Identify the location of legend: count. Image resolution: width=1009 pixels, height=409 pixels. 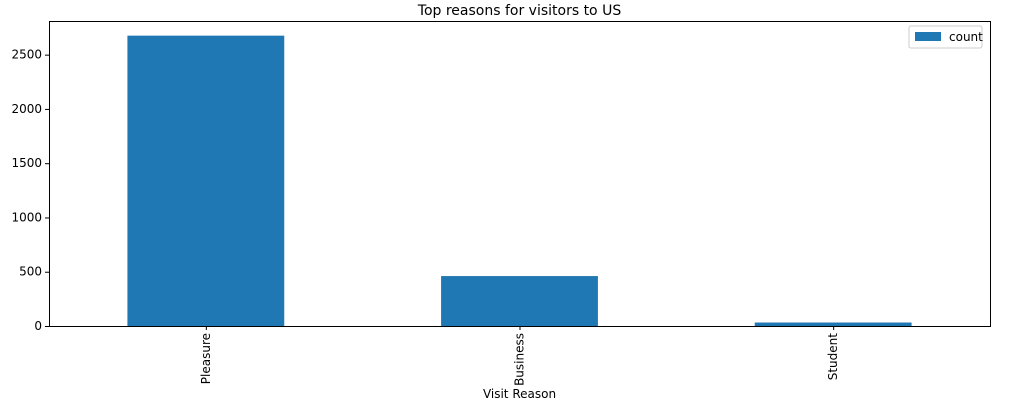
(945, 37).